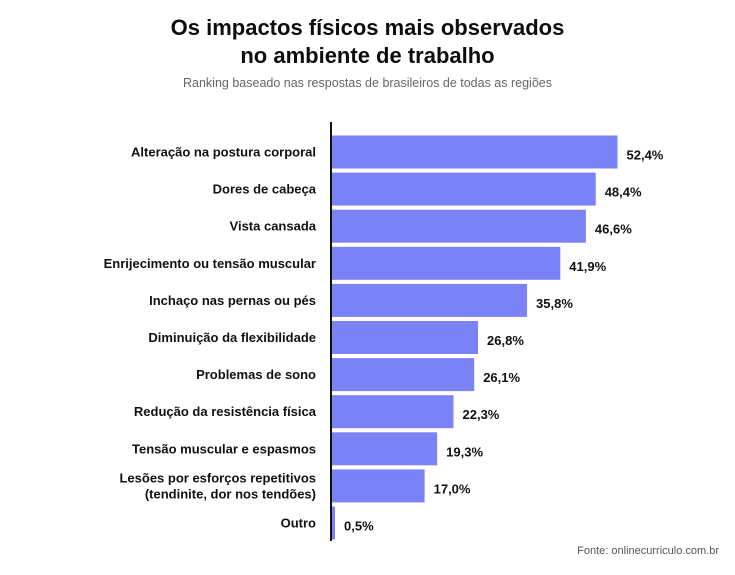 Image resolution: width=735 pixels, height=575 pixels. Describe the element at coordinates (225, 411) in the screenshot. I see `category-label-7: Redução da resistência física` at that location.